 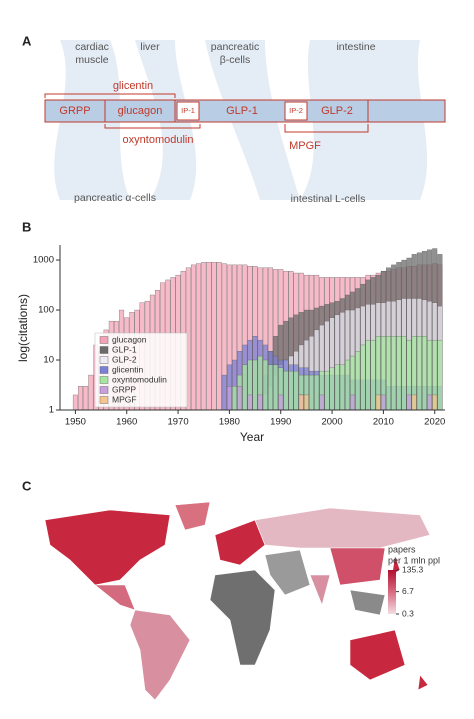 What do you see at coordinates (91, 60) in the screenshot?
I see `tissue-label: muscle` at bounding box center [91, 60].